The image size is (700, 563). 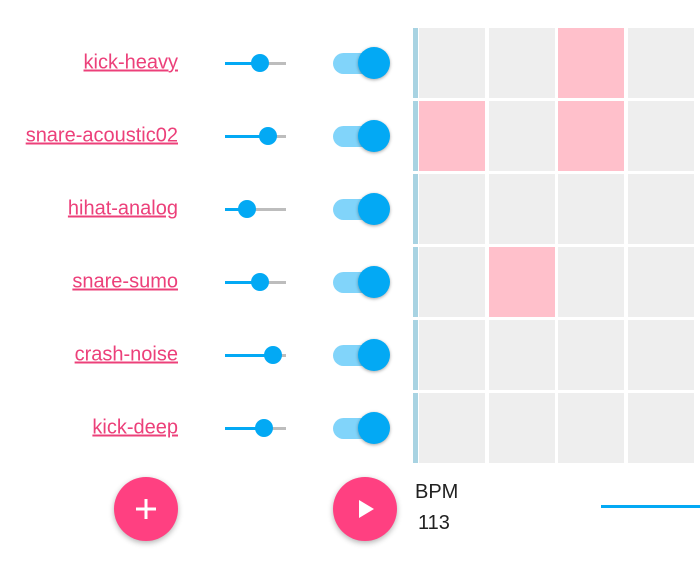 I want to click on track-row: hihat-analog, so click(x=205, y=209).